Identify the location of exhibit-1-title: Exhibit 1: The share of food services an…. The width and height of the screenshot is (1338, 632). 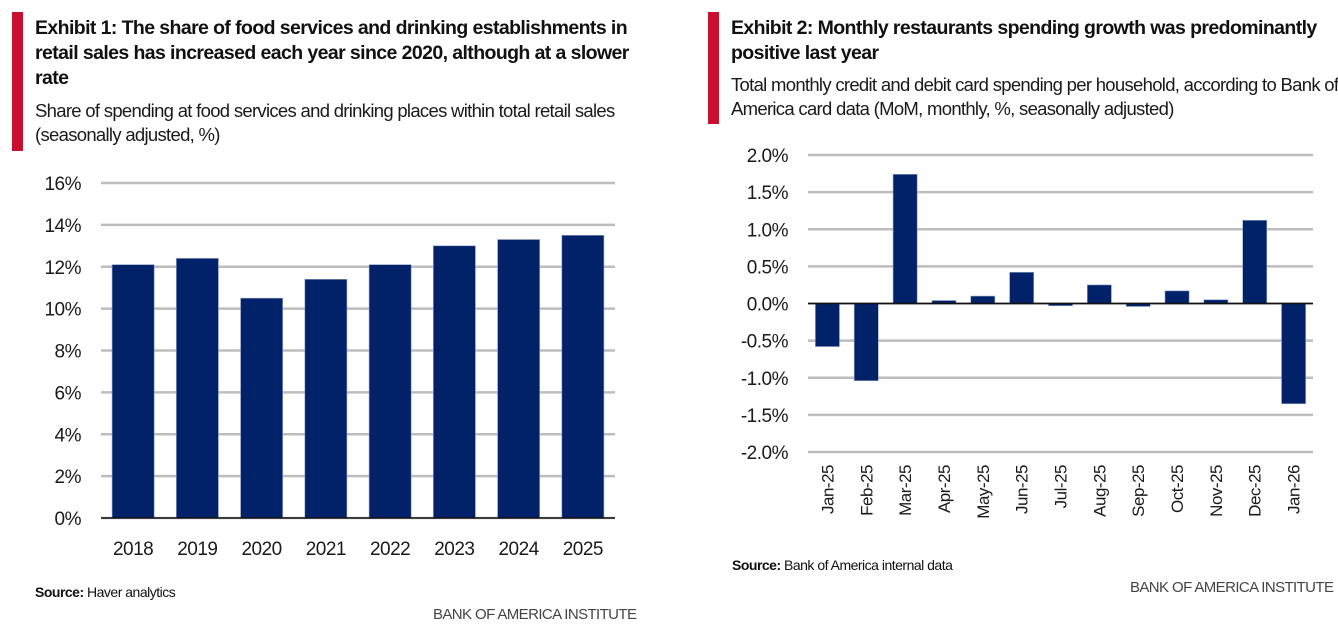
(332, 53).